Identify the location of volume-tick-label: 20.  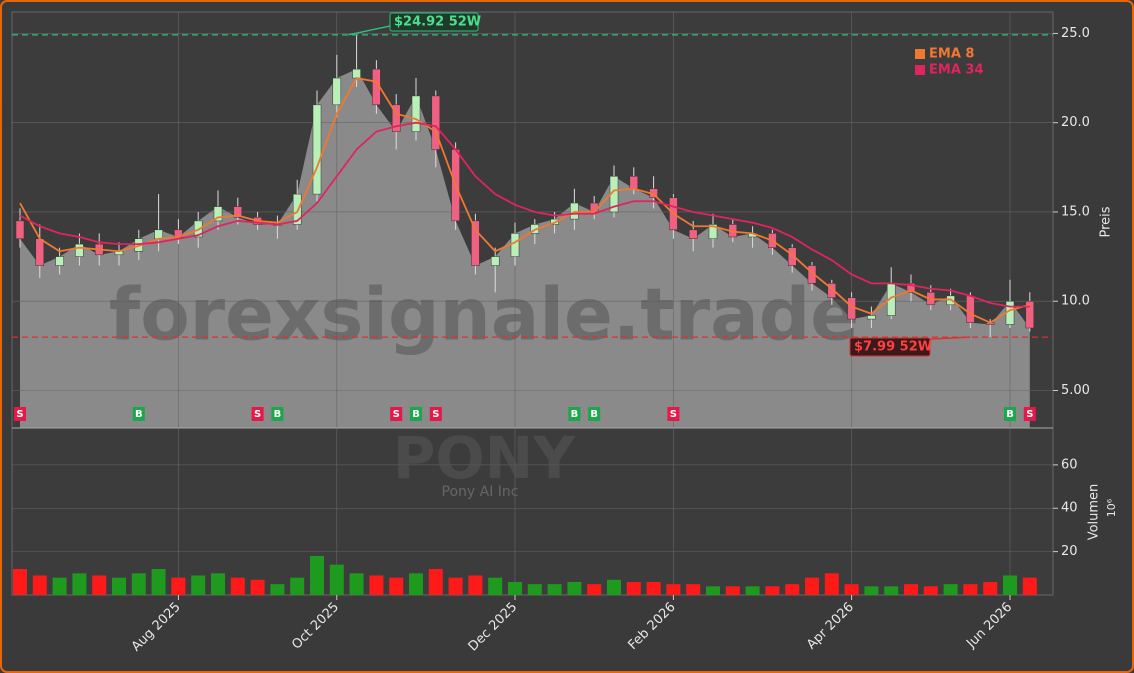
(1069, 551).